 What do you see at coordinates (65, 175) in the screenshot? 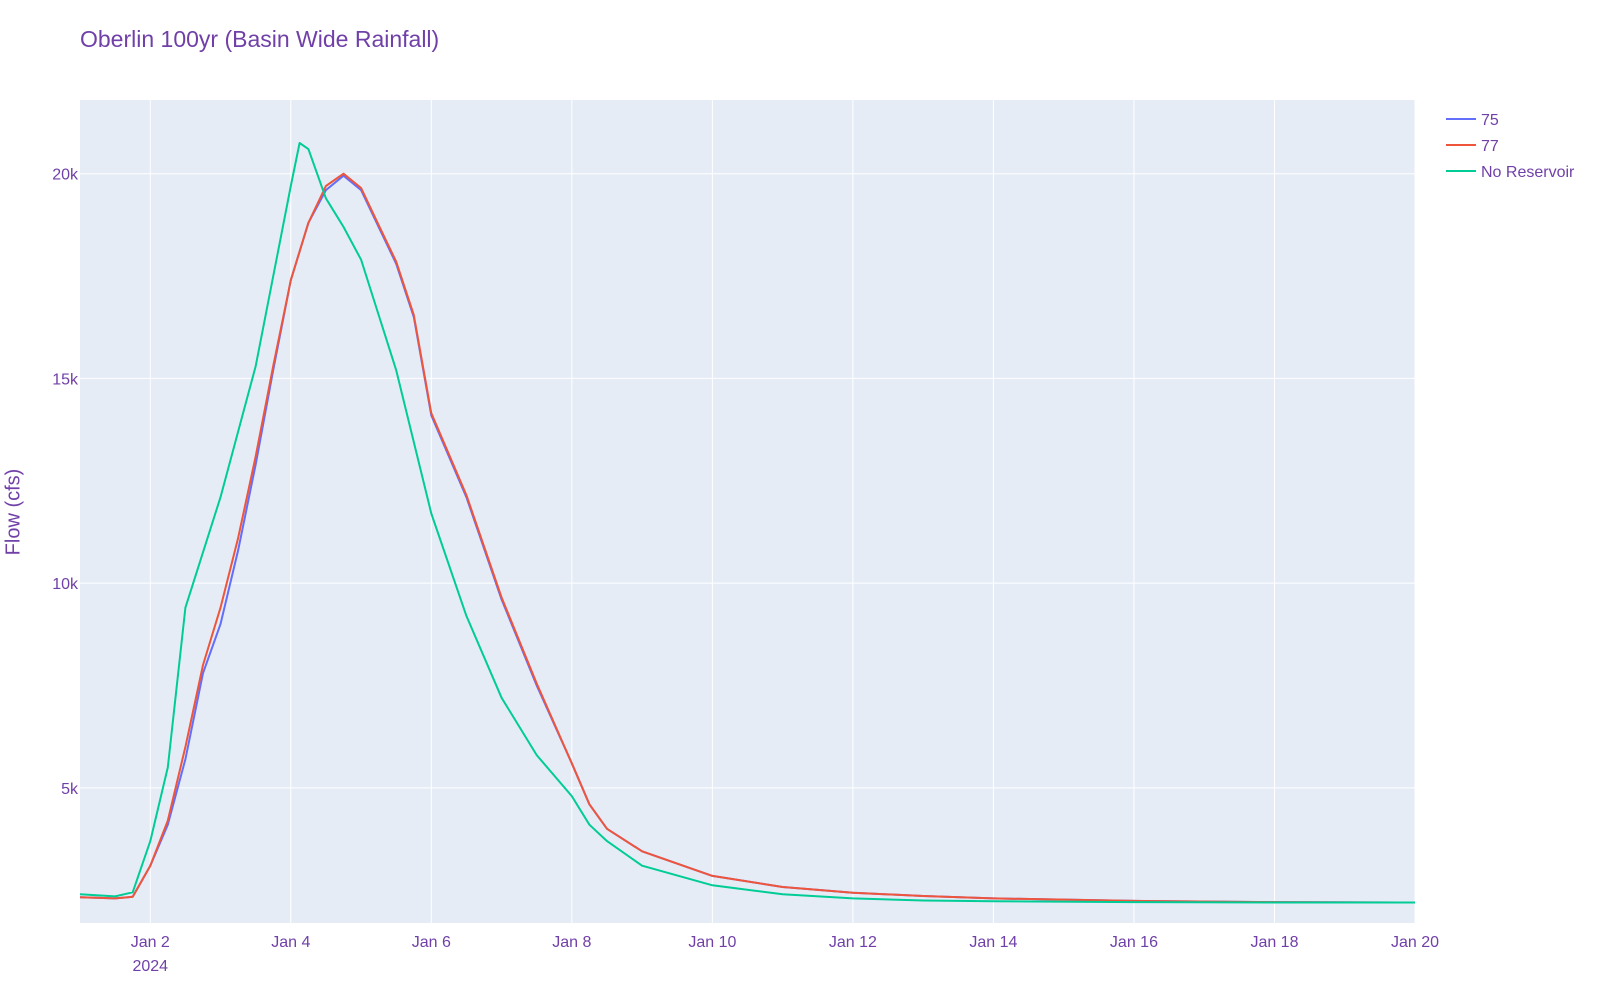
I see `y-tick-label: 20k` at bounding box center [65, 175].